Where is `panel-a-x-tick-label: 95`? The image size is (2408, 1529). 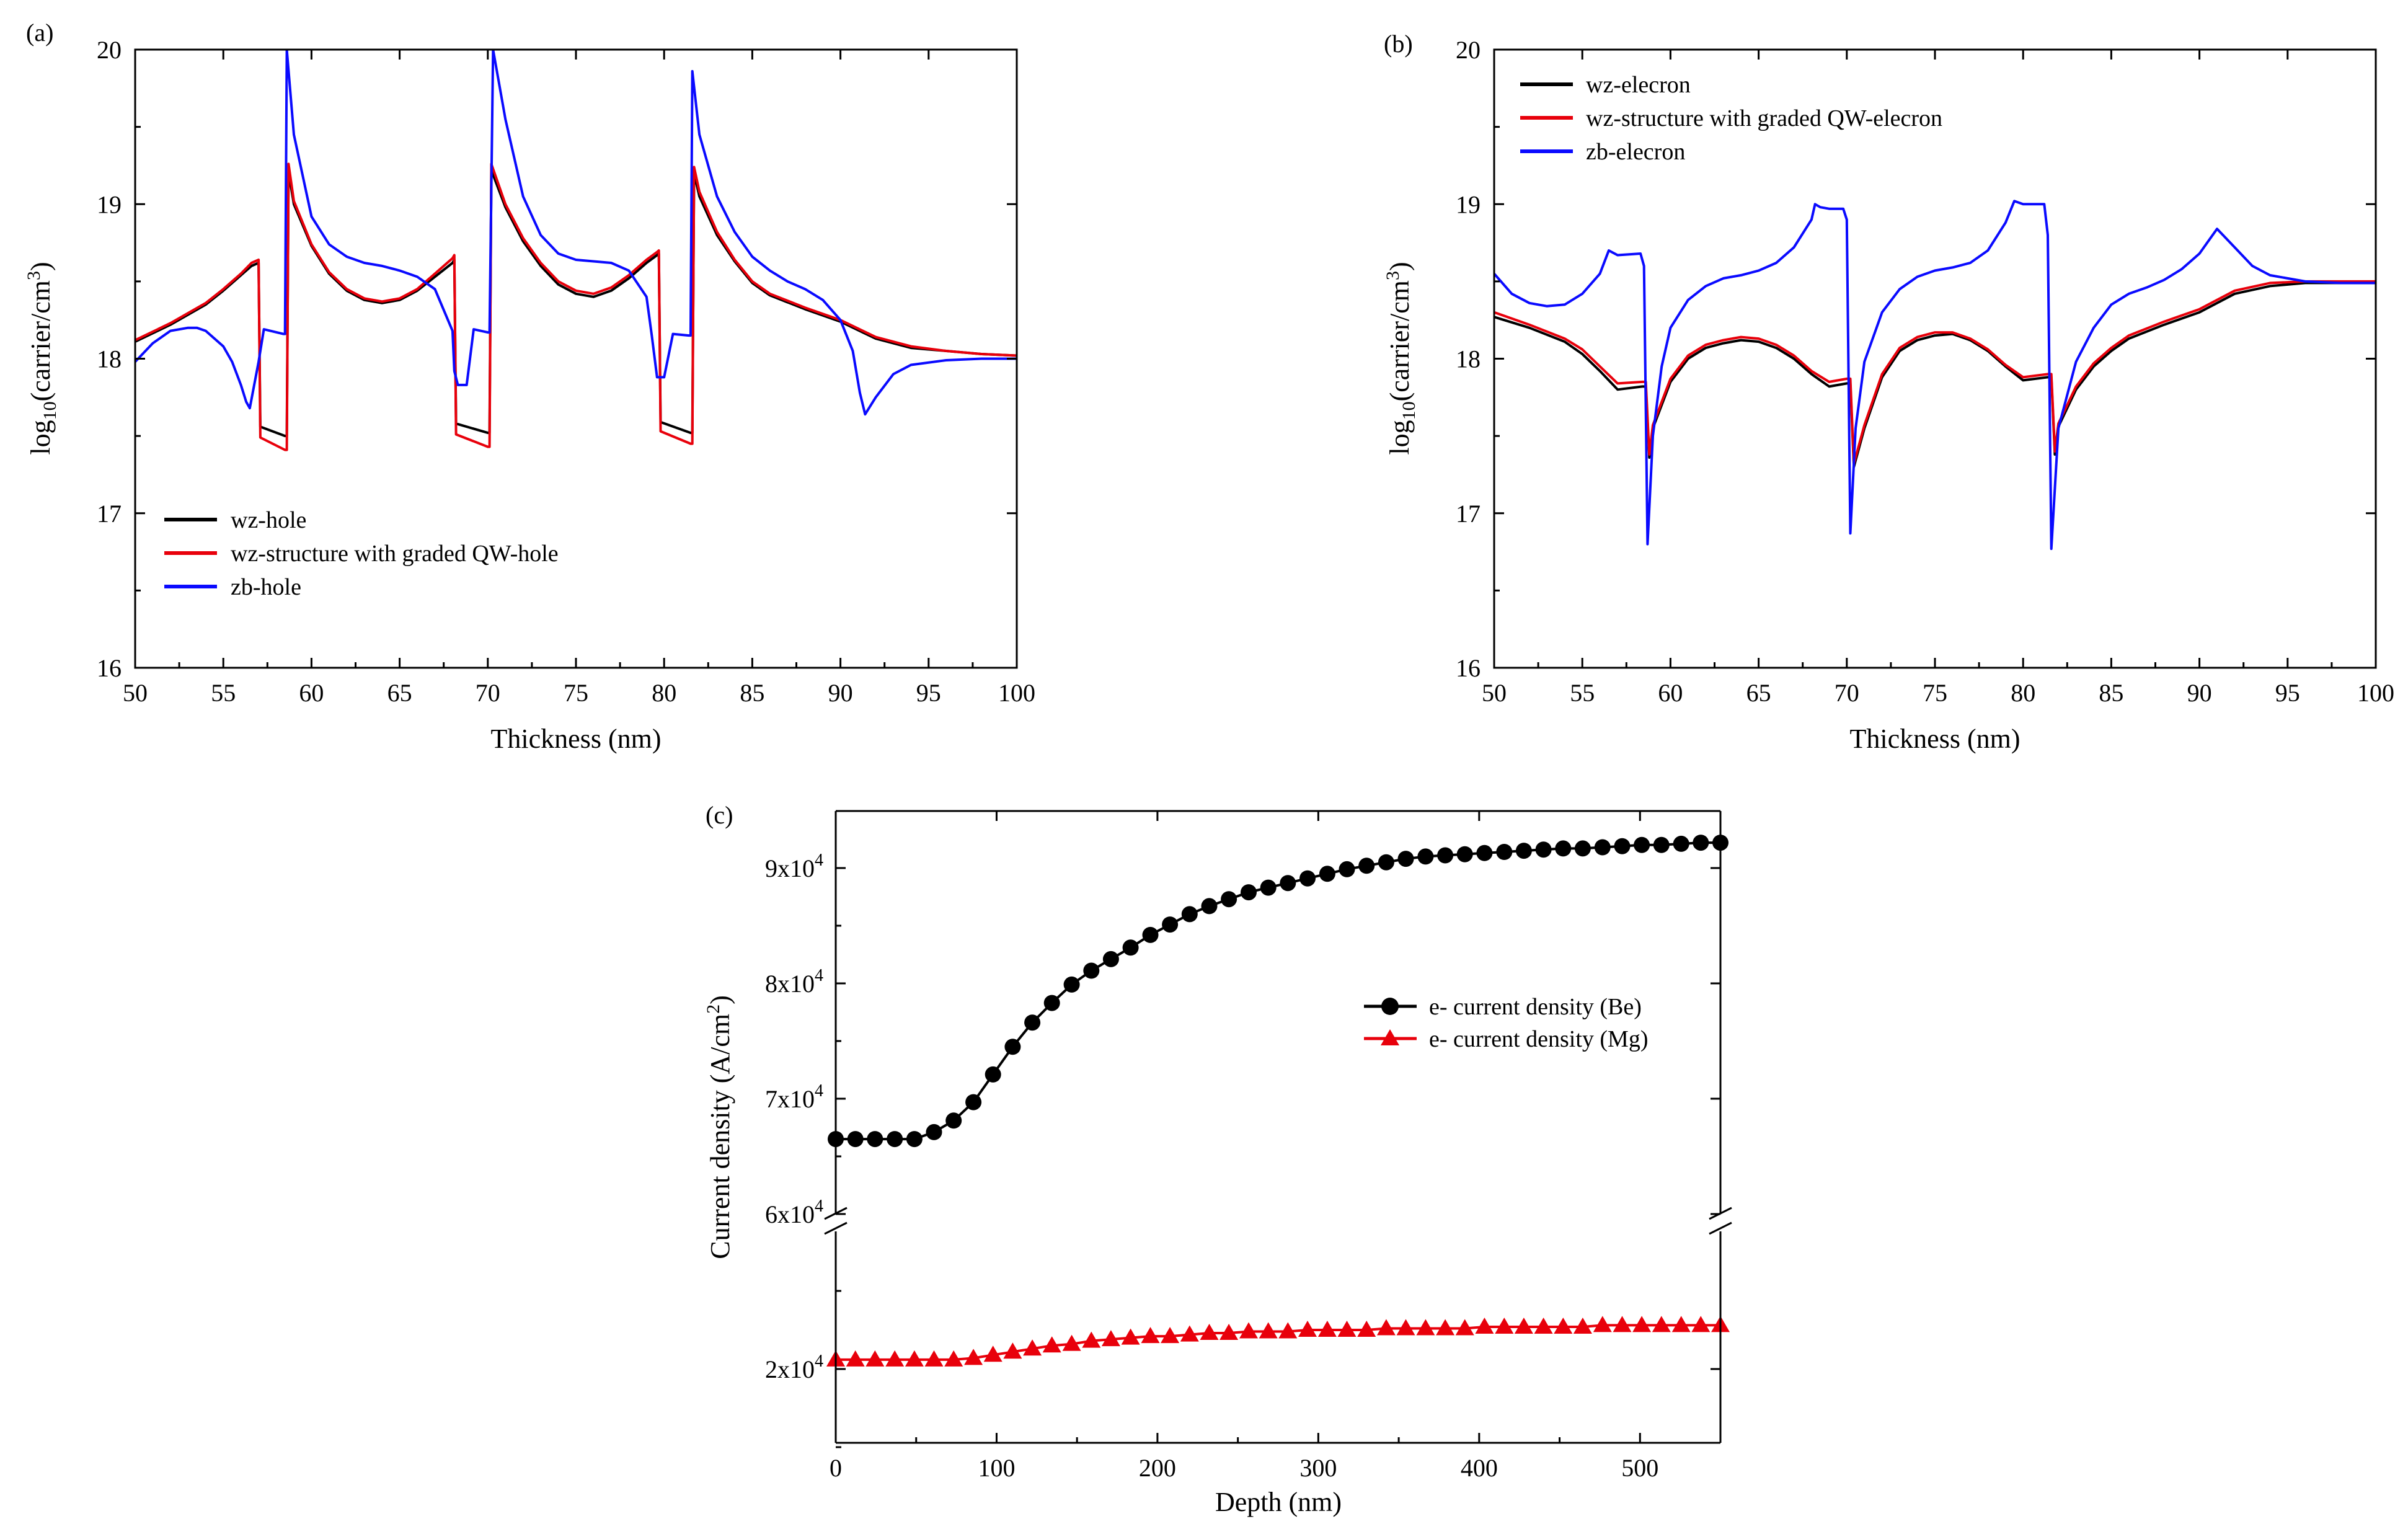
panel-a-x-tick-label: 95 is located at coordinates (929, 693).